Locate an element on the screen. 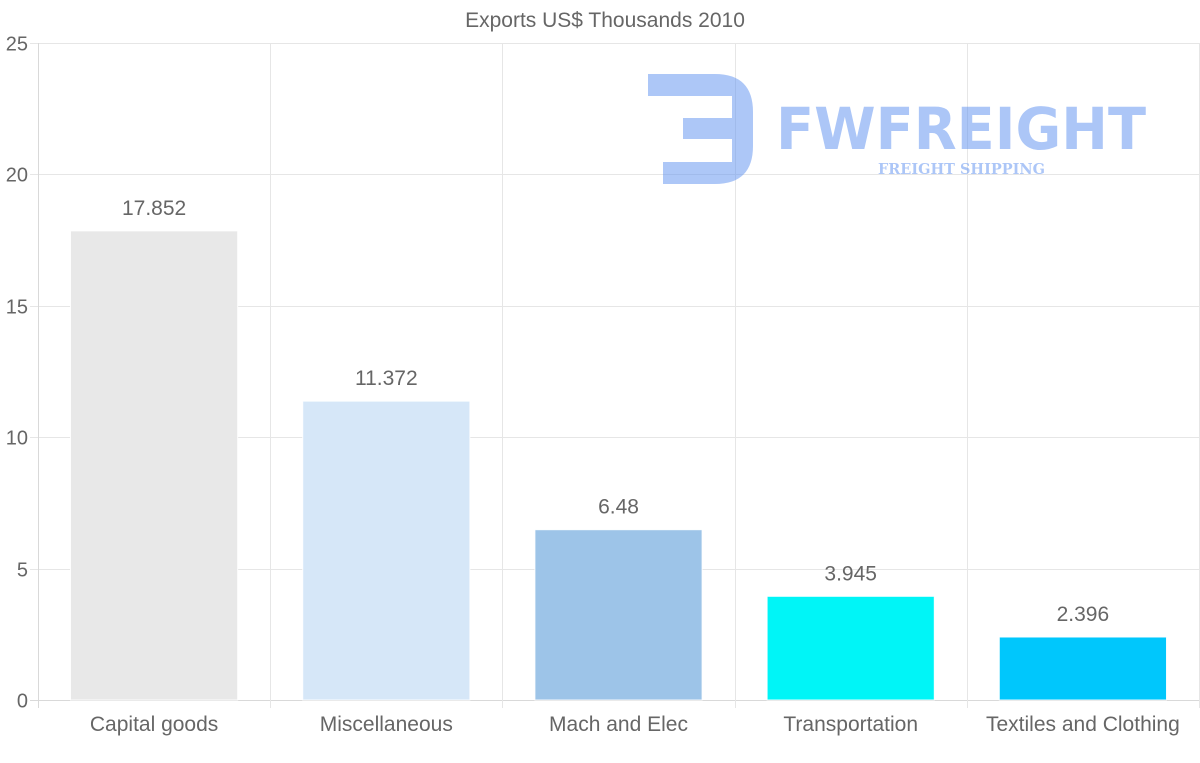 The image size is (1200, 763). chart-title: Exports US$ Thousands 2010 is located at coordinates (605, 20).